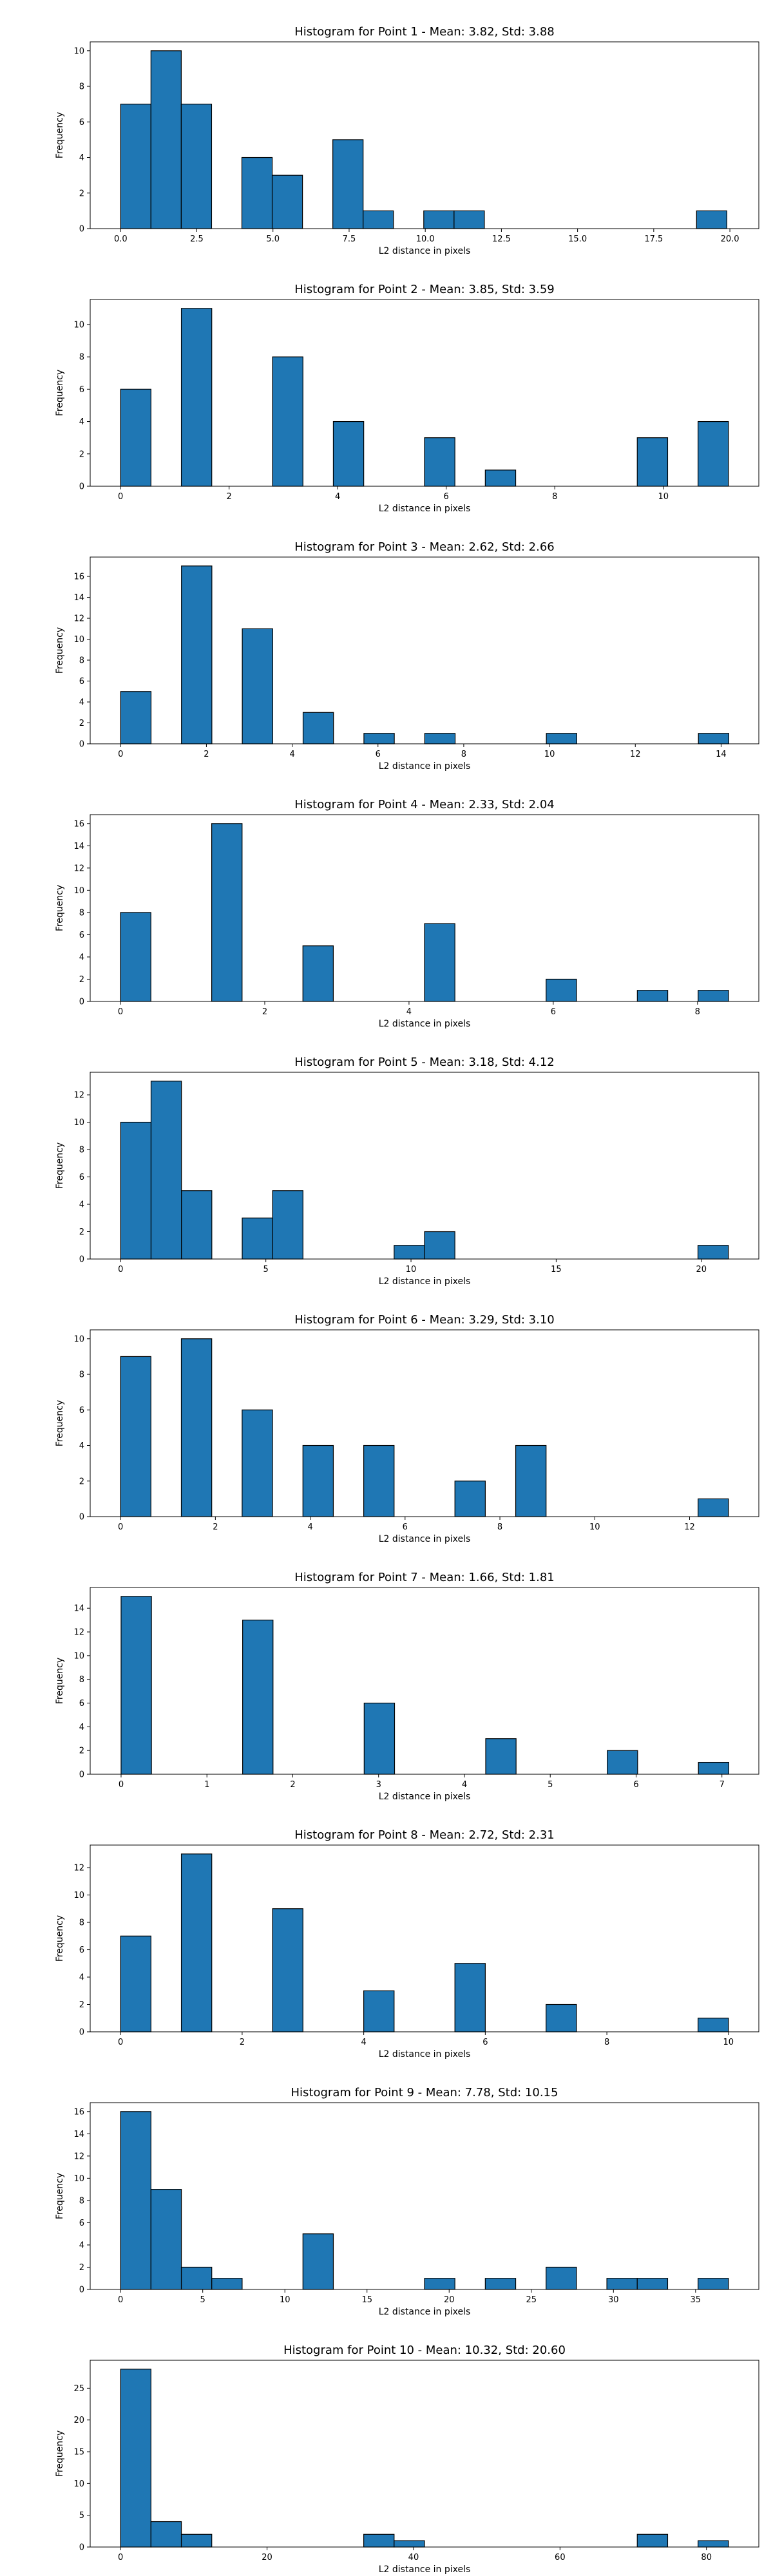 This screenshot has height=2576, width=773. I want to click on y-tick-label: 8, so click(81, 358).